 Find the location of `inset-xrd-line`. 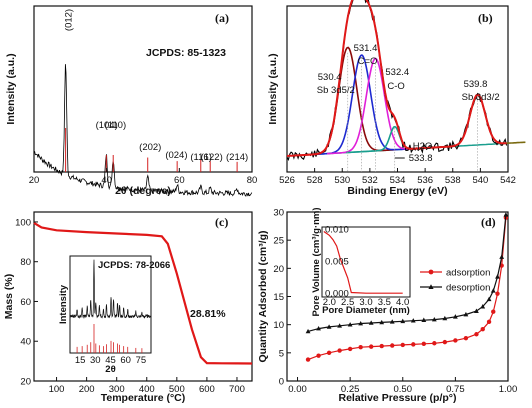

inset-xrd-line is located at coordinates (110, 289).